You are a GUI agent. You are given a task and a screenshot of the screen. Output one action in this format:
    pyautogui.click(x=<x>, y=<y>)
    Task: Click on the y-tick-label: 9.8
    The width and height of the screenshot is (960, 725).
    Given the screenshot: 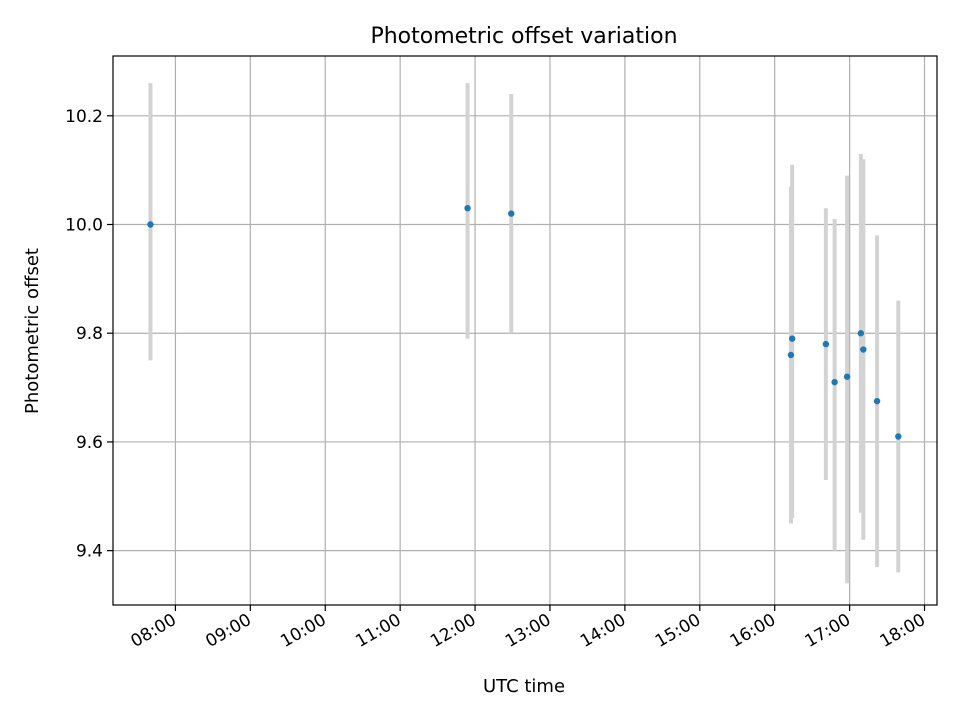 What is the action you would take?
    pyautogui.click(x=89, y=334)
    